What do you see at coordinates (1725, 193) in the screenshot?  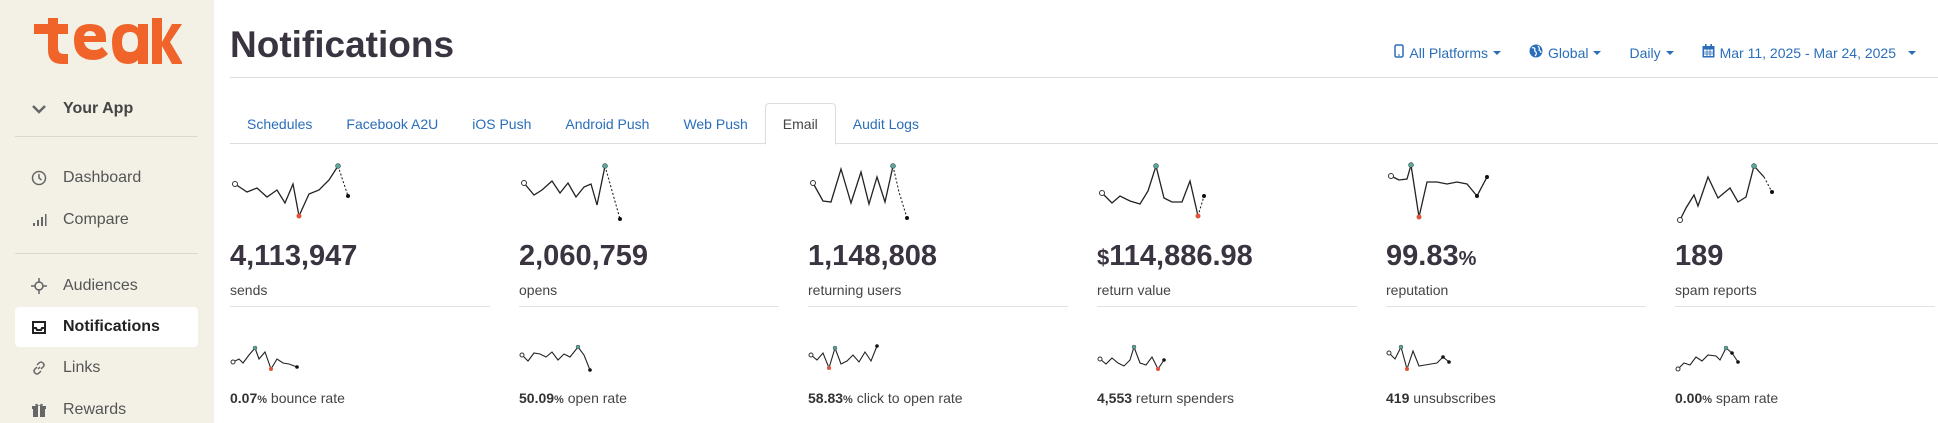 I see `spam-reports-sparkline` at bounding box center [1725, 193].